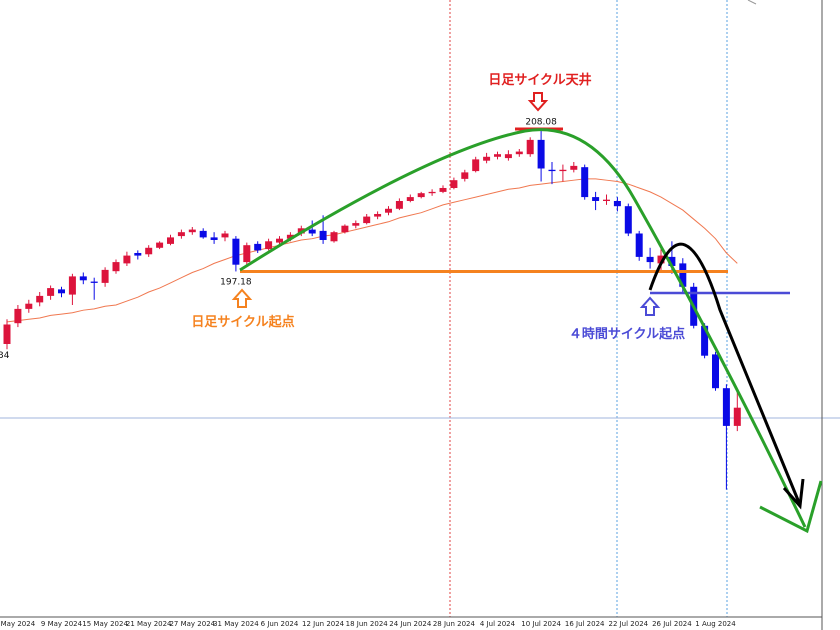 This screenshot has height=630, width=840. Describe the element at coordinates (236, 282) in the screenshot. I see `price-label: 197.18` at that location.